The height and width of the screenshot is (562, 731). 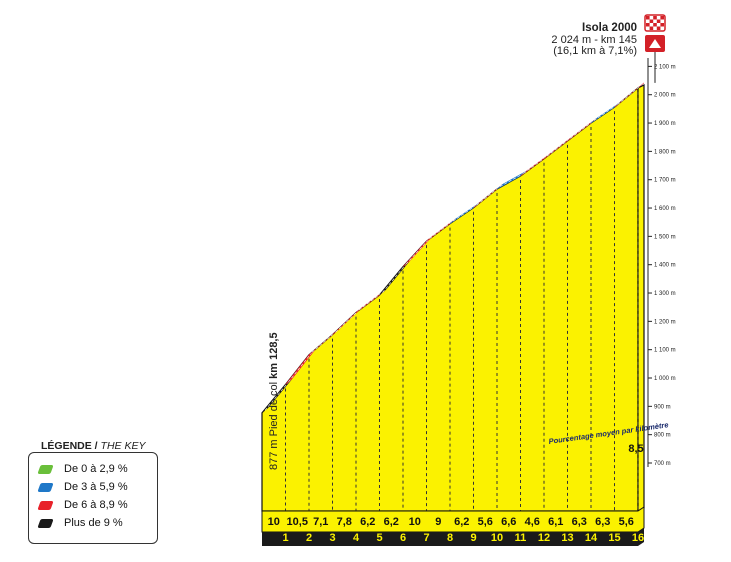 I want to click on km-tick-label: 12, so click(x=544, y=538).